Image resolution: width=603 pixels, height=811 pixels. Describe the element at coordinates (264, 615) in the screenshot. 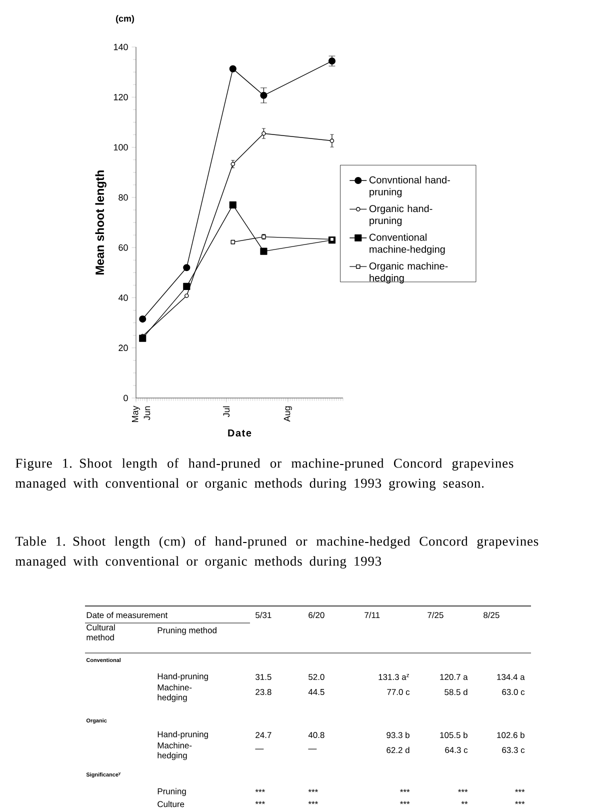

I see `text: 5/31` at that location.